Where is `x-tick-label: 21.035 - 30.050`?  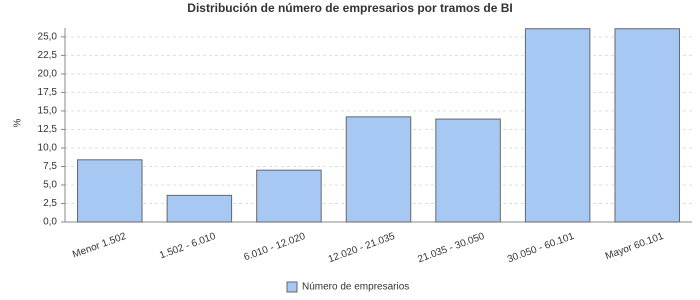
x-tick-label: 21.035 - 30.050 is located at coordinates (451, 248).